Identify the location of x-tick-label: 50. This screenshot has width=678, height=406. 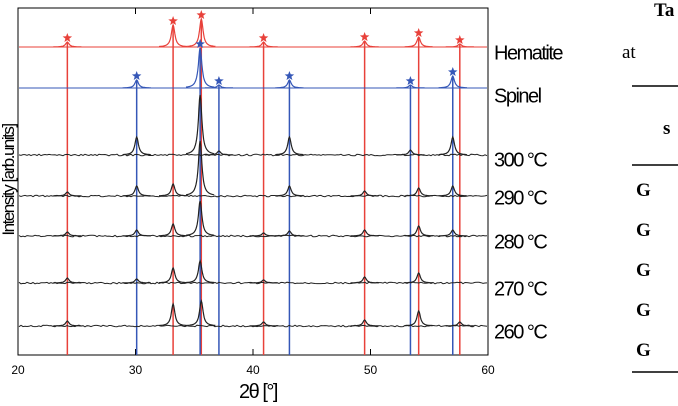
(371, 370).